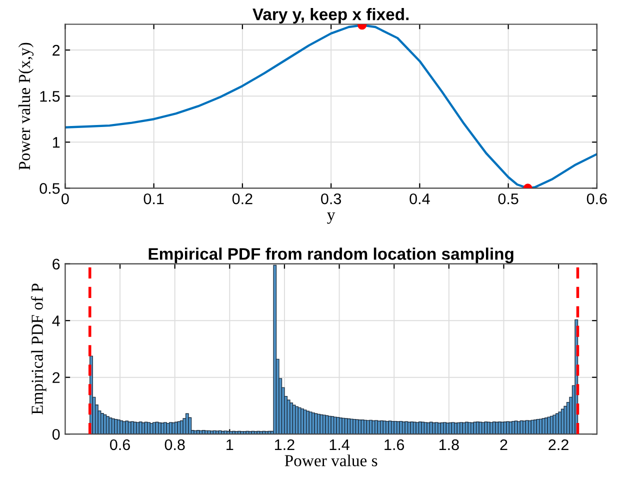  What do you see at coordinates (38, 349) in the screenshot?
I see `y-axis-title: Empirical PDF of P` at bounding box center [38, 349].